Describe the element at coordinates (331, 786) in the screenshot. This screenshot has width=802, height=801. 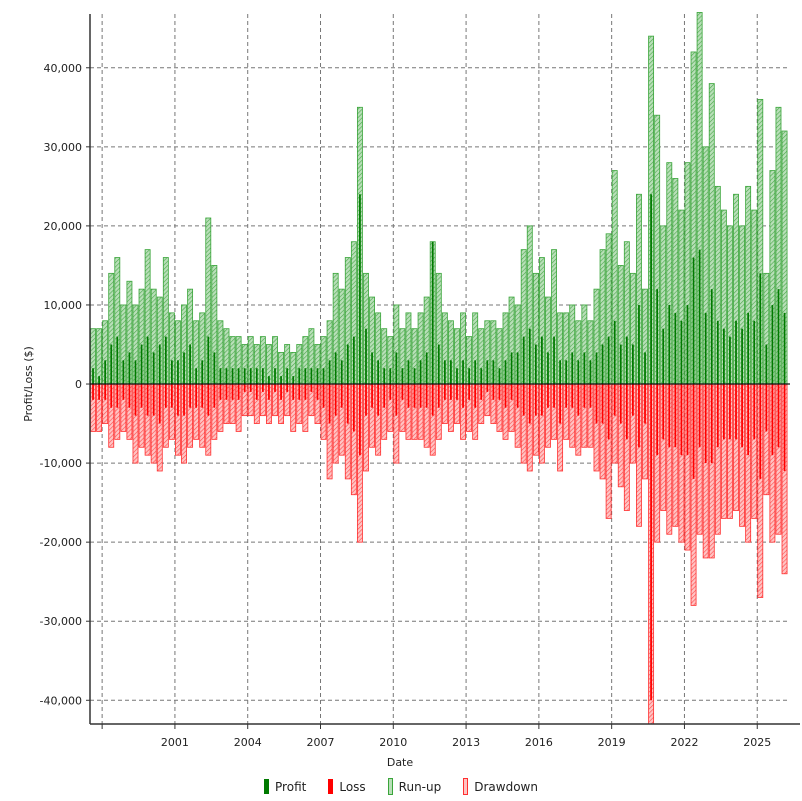
I see `loss-swatch-icon` at that location.